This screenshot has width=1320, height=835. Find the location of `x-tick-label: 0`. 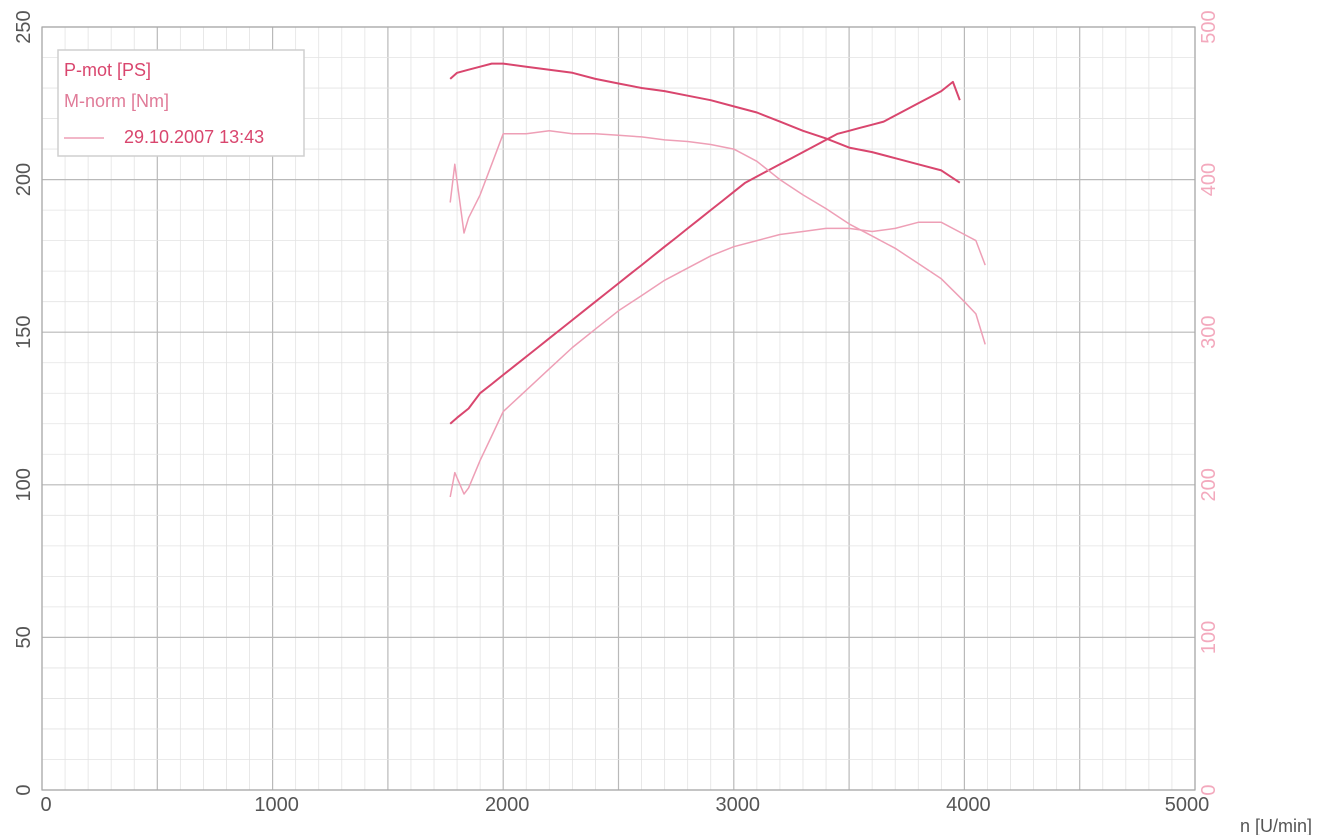

x-tick-label: 0 is located at coordinates (45, 805).